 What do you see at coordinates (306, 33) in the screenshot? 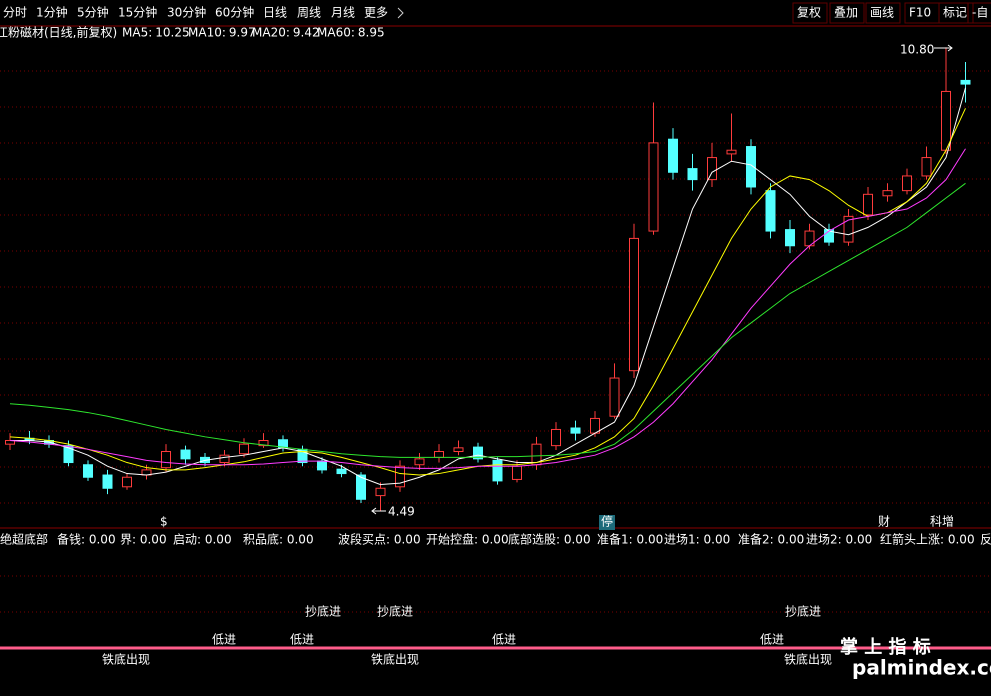
I see `legend-value: 9.42` at bounding box center [306, 33].